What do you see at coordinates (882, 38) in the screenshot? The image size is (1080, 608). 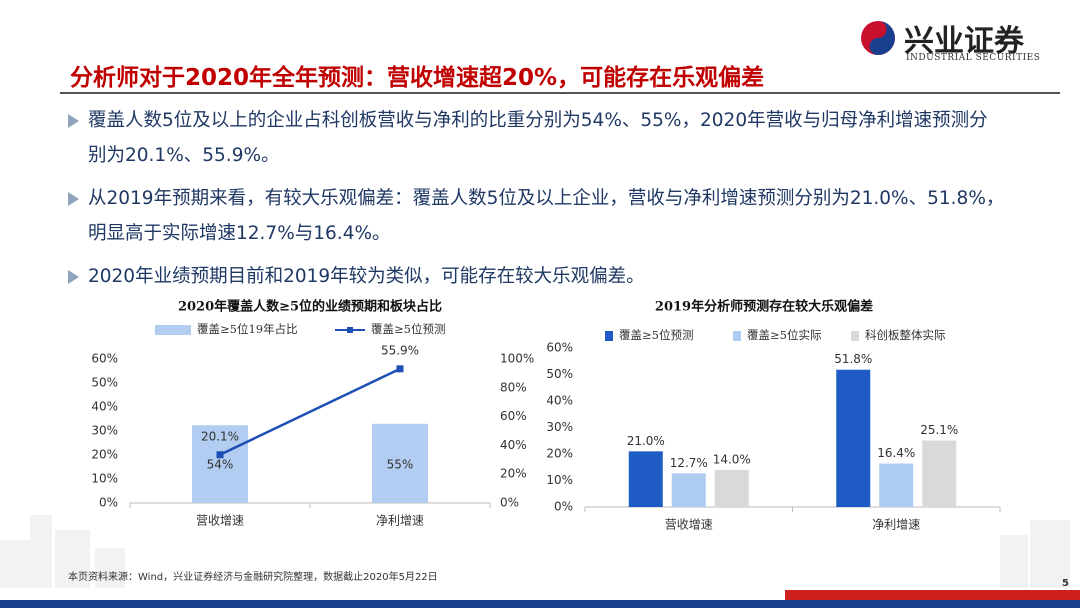 I see `logo-icon` at bounding box center [882, 38].